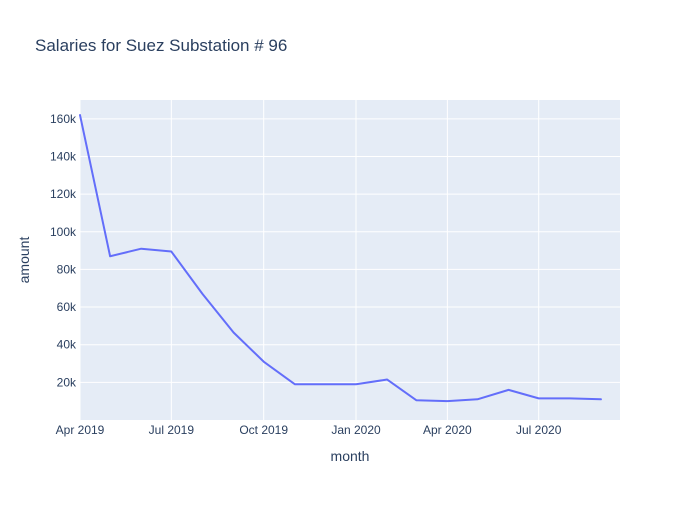  What do you see at coordinates (63, 156) in the screenshot?
I see `y-tick-label: 140k` at bounding box center [63, 156].